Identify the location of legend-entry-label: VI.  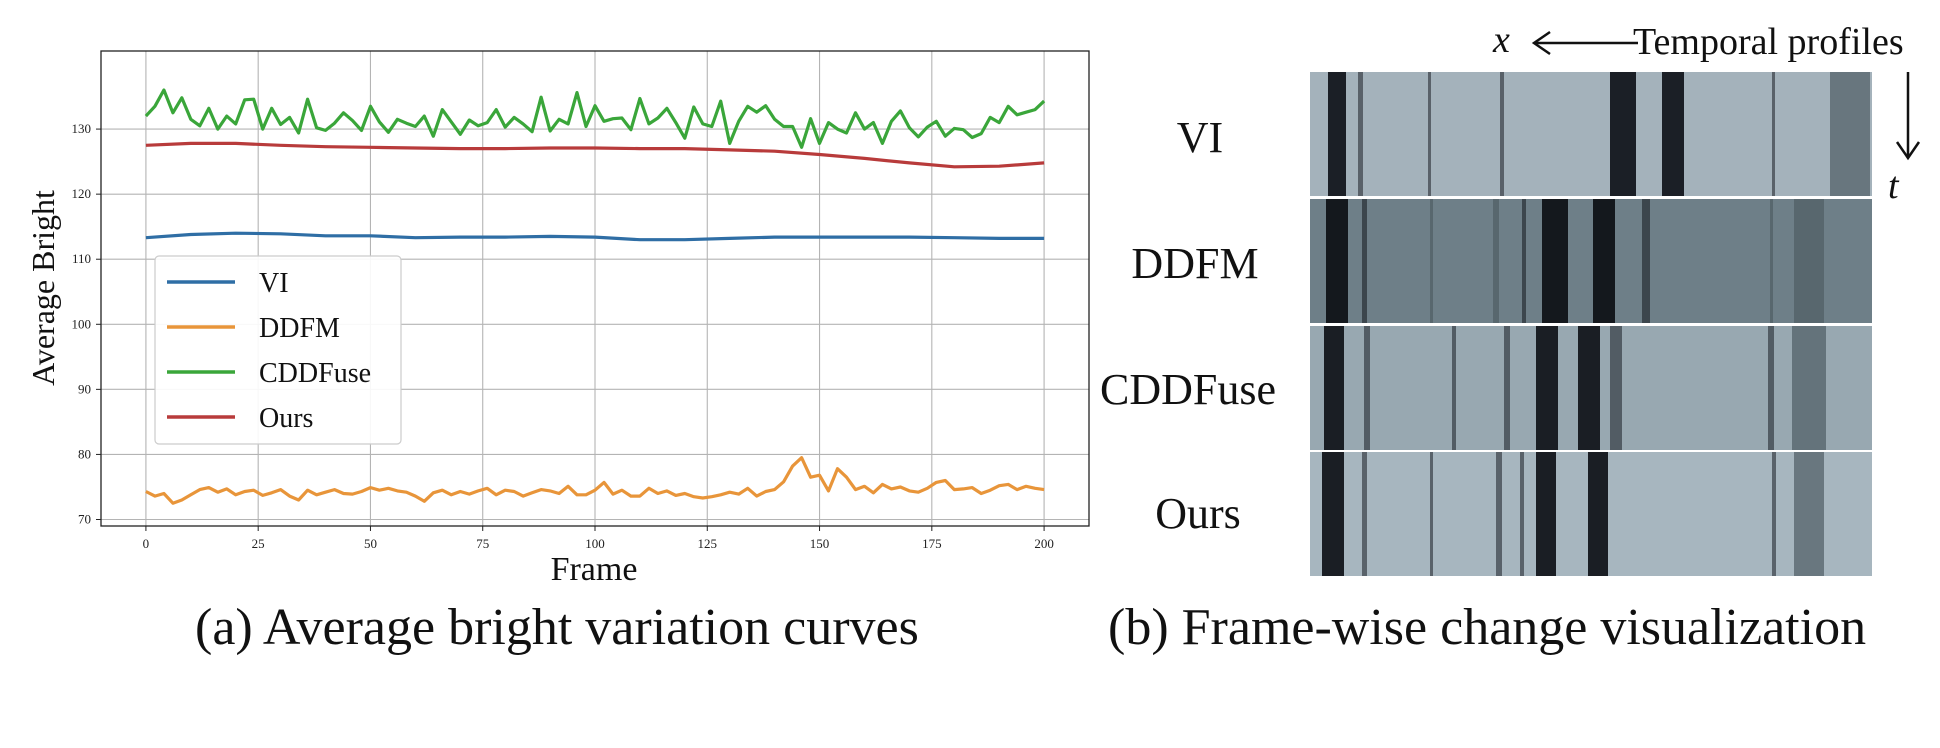
(274, 283).